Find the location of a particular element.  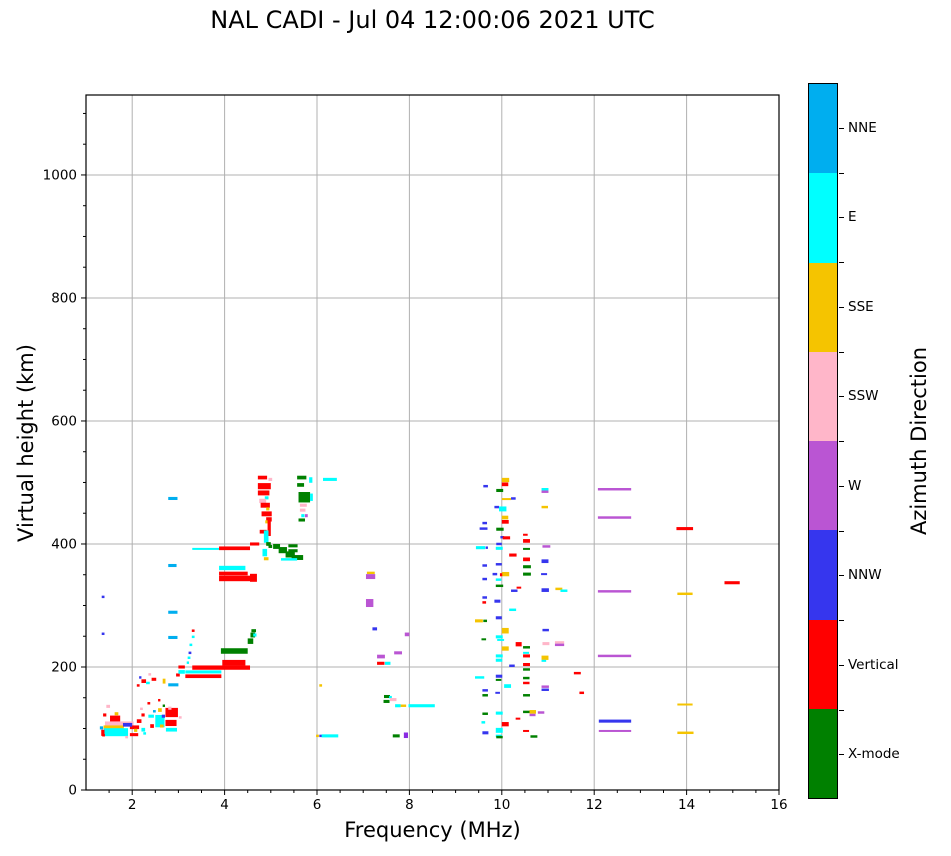

colorbar-title-wrap: Azimuth Direction is located at coordinates (919, 441).